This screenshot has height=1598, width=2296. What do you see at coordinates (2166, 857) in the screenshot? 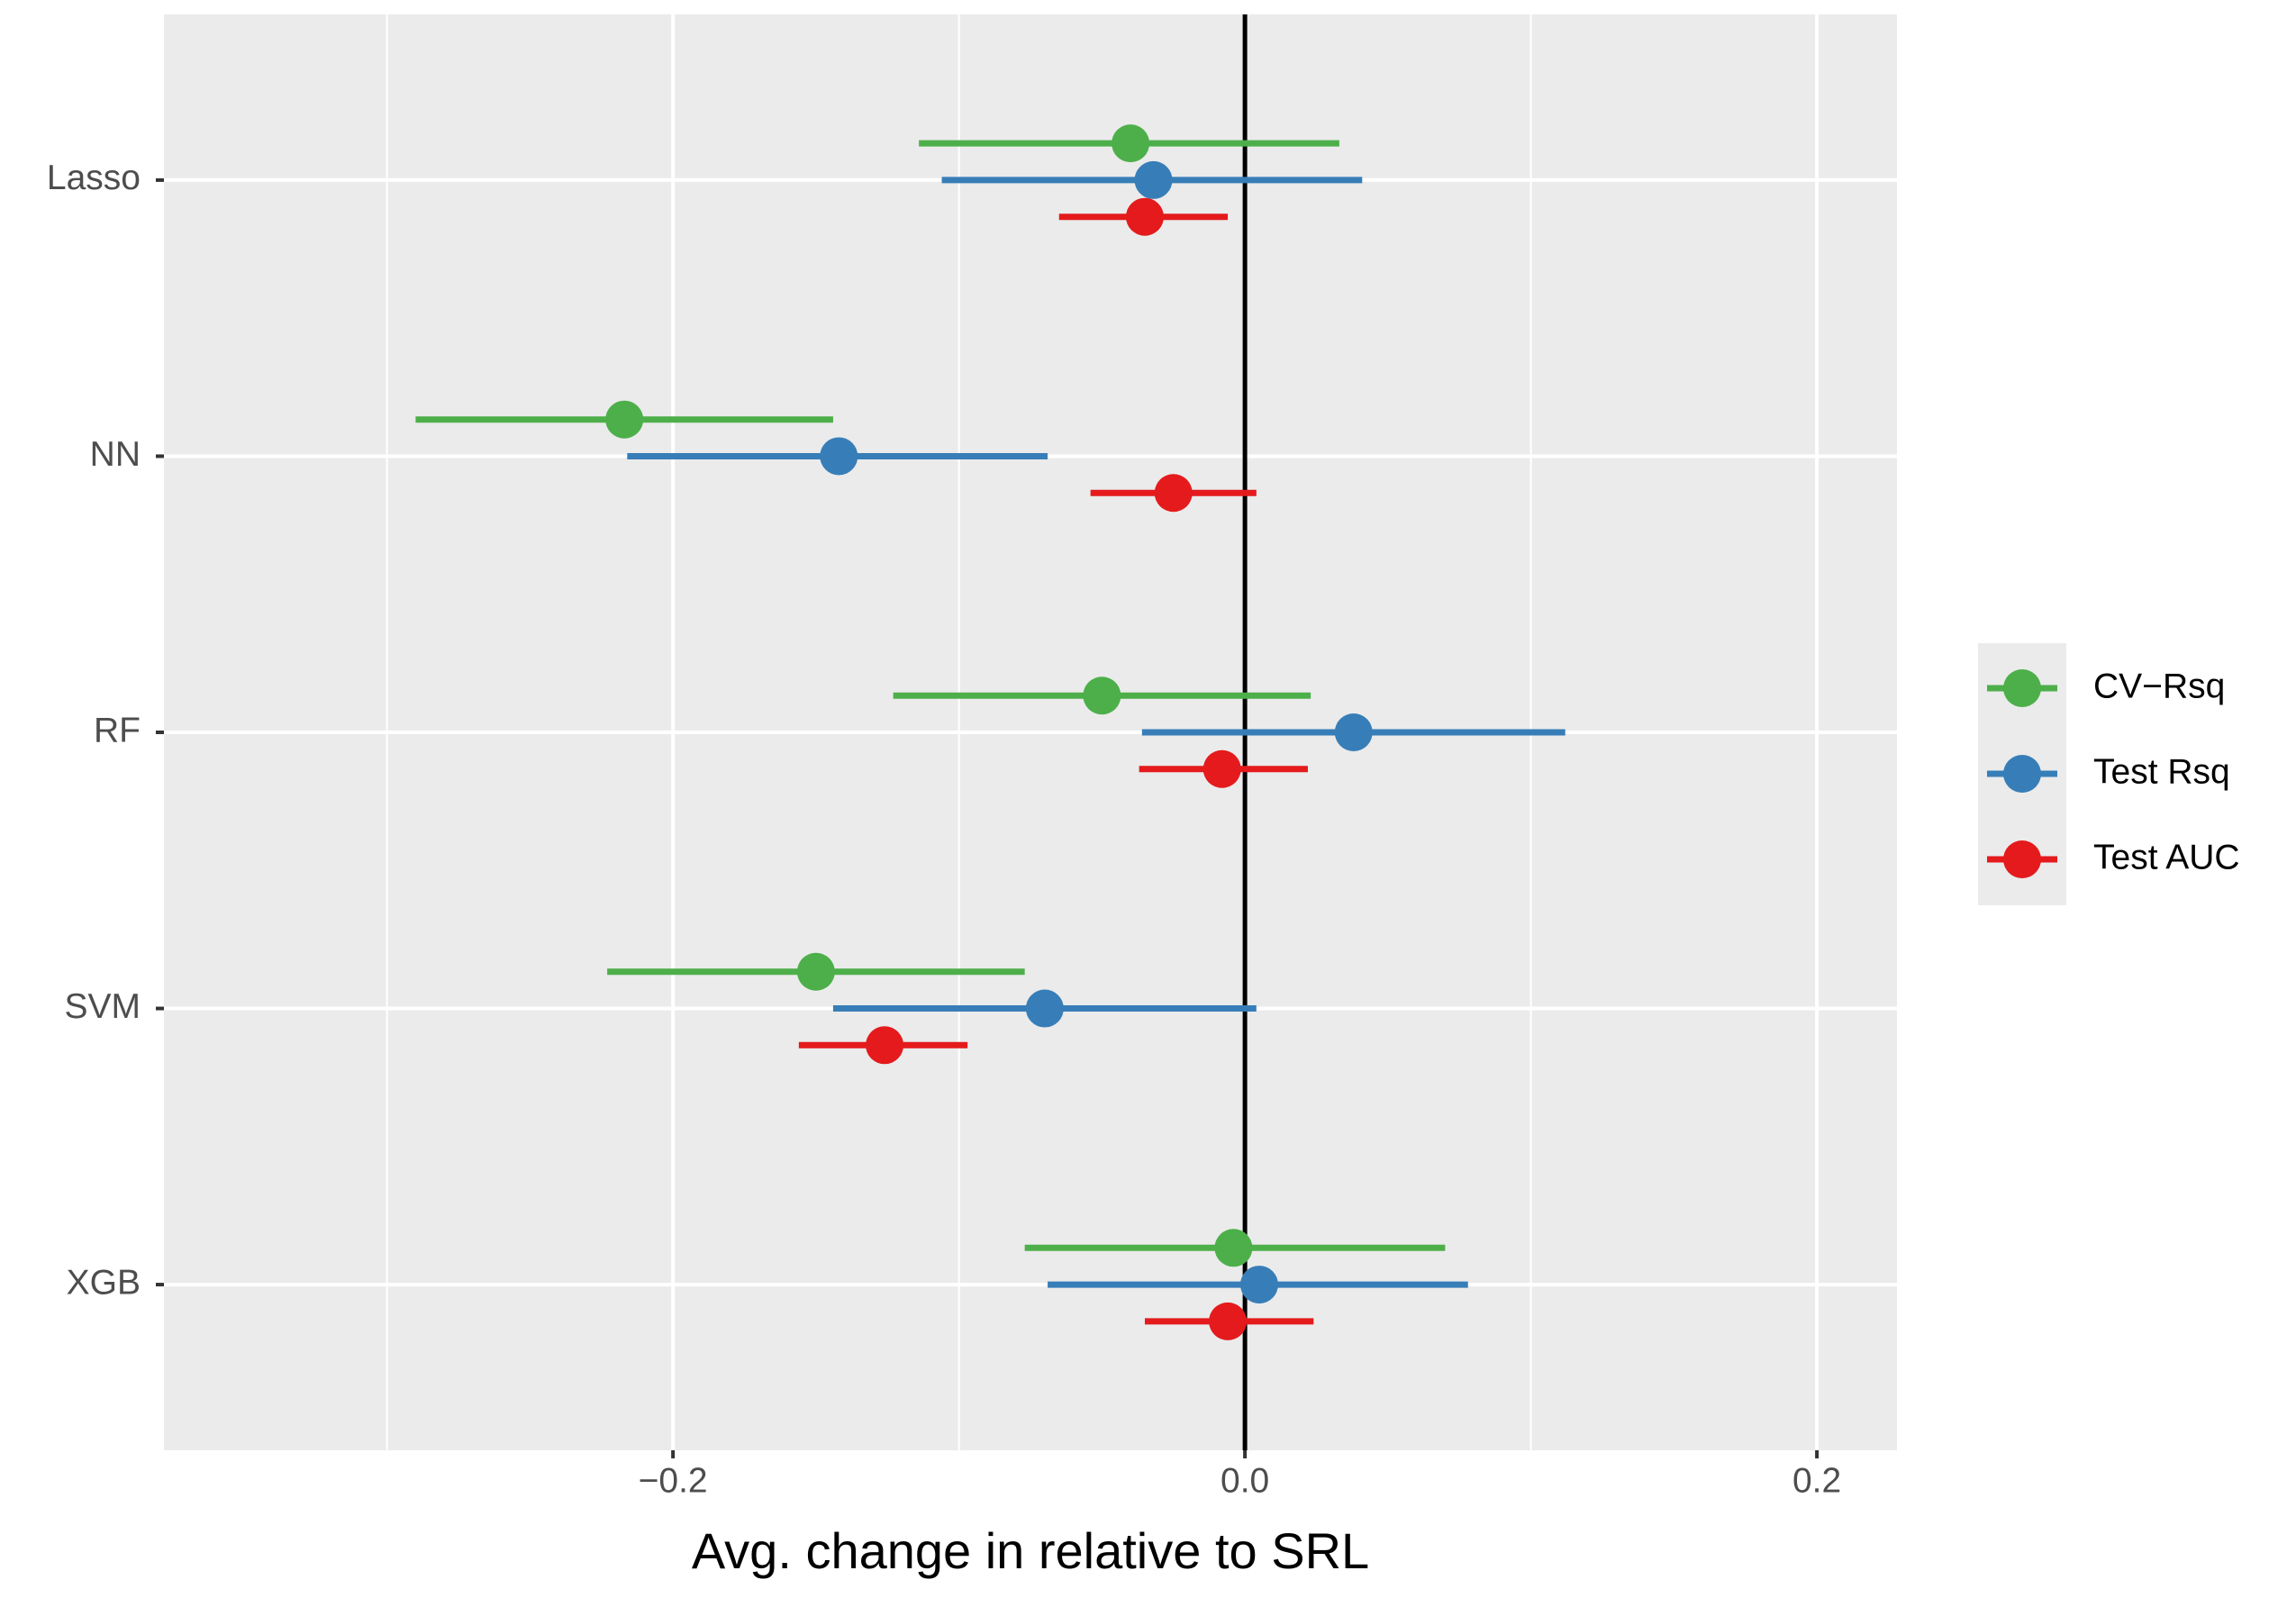
I see `legend-label: Test AUC` at bounding box center [2166, 857].